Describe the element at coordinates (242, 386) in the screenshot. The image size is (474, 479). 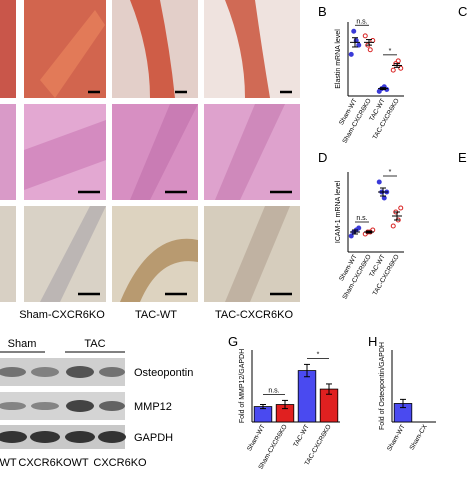
I see `y-axis-label: Fold of MMP12/GAPDH` at that location.